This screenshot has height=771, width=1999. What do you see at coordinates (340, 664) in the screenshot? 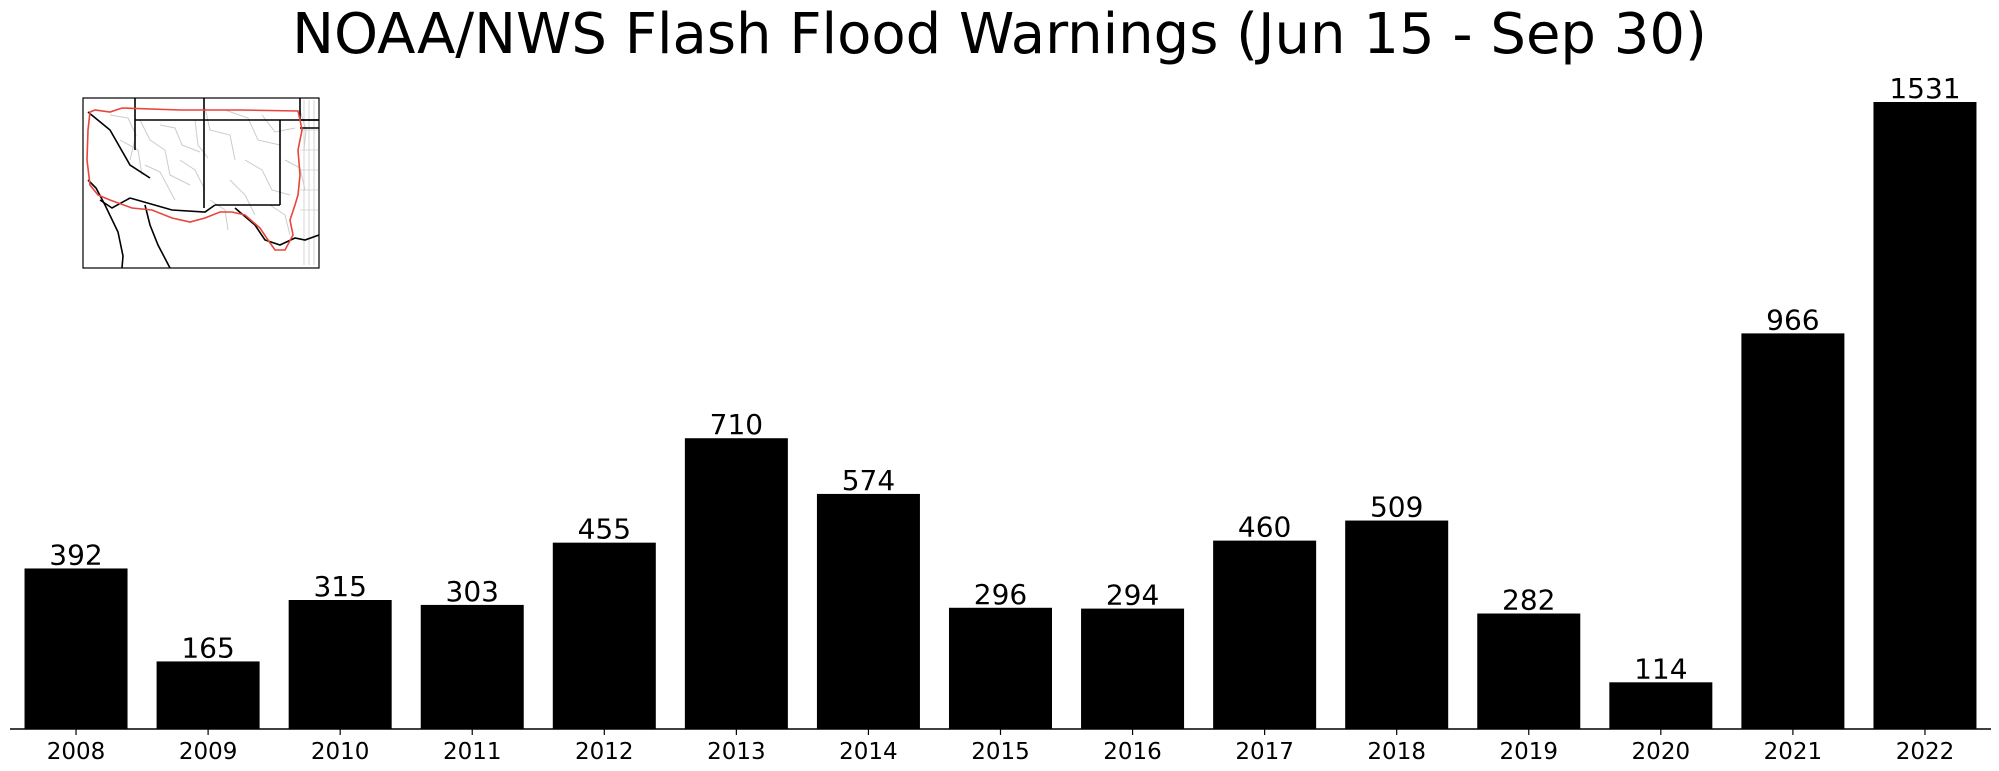
I see `bar-2010` at bounding box center [340, 664].